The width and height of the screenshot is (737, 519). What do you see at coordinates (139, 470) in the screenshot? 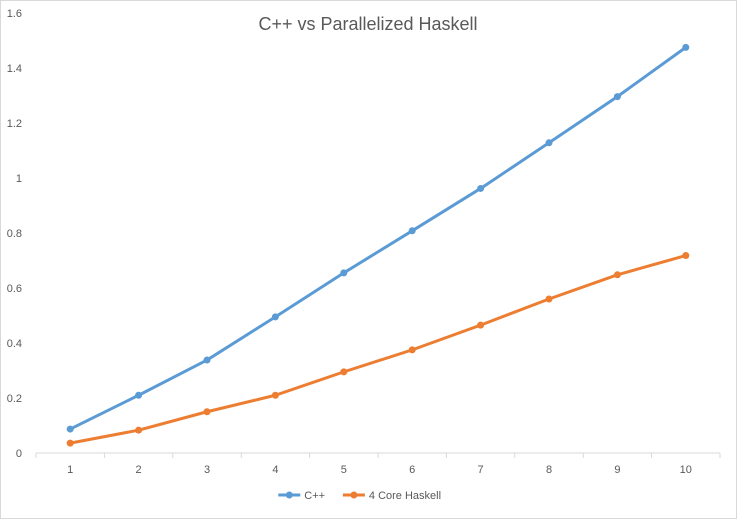
I see `x-tick-label: 2` at bounding box center [139, 470].